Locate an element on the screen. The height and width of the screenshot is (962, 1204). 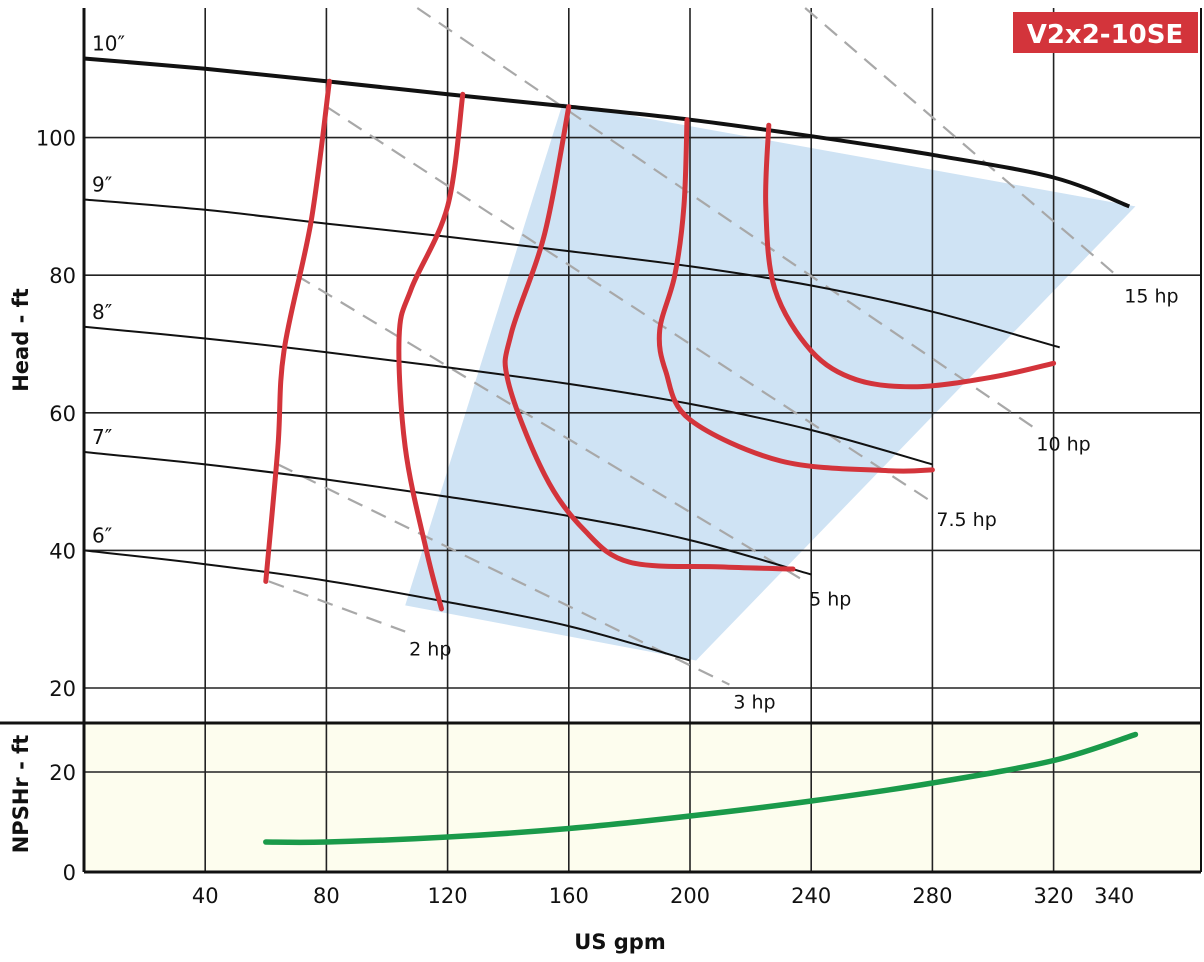
head-tick-label: 80 is located at coordinates (62, 276).